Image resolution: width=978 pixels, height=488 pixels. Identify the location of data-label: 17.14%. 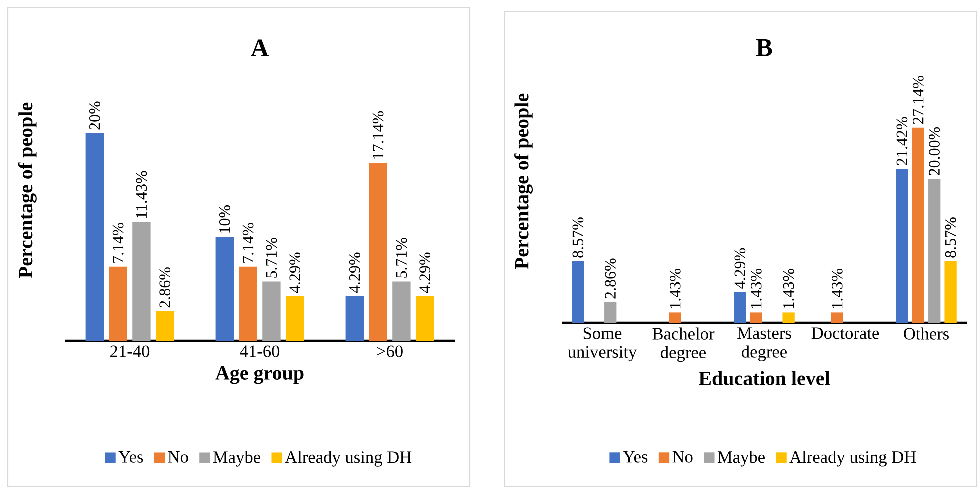
(378, 135).